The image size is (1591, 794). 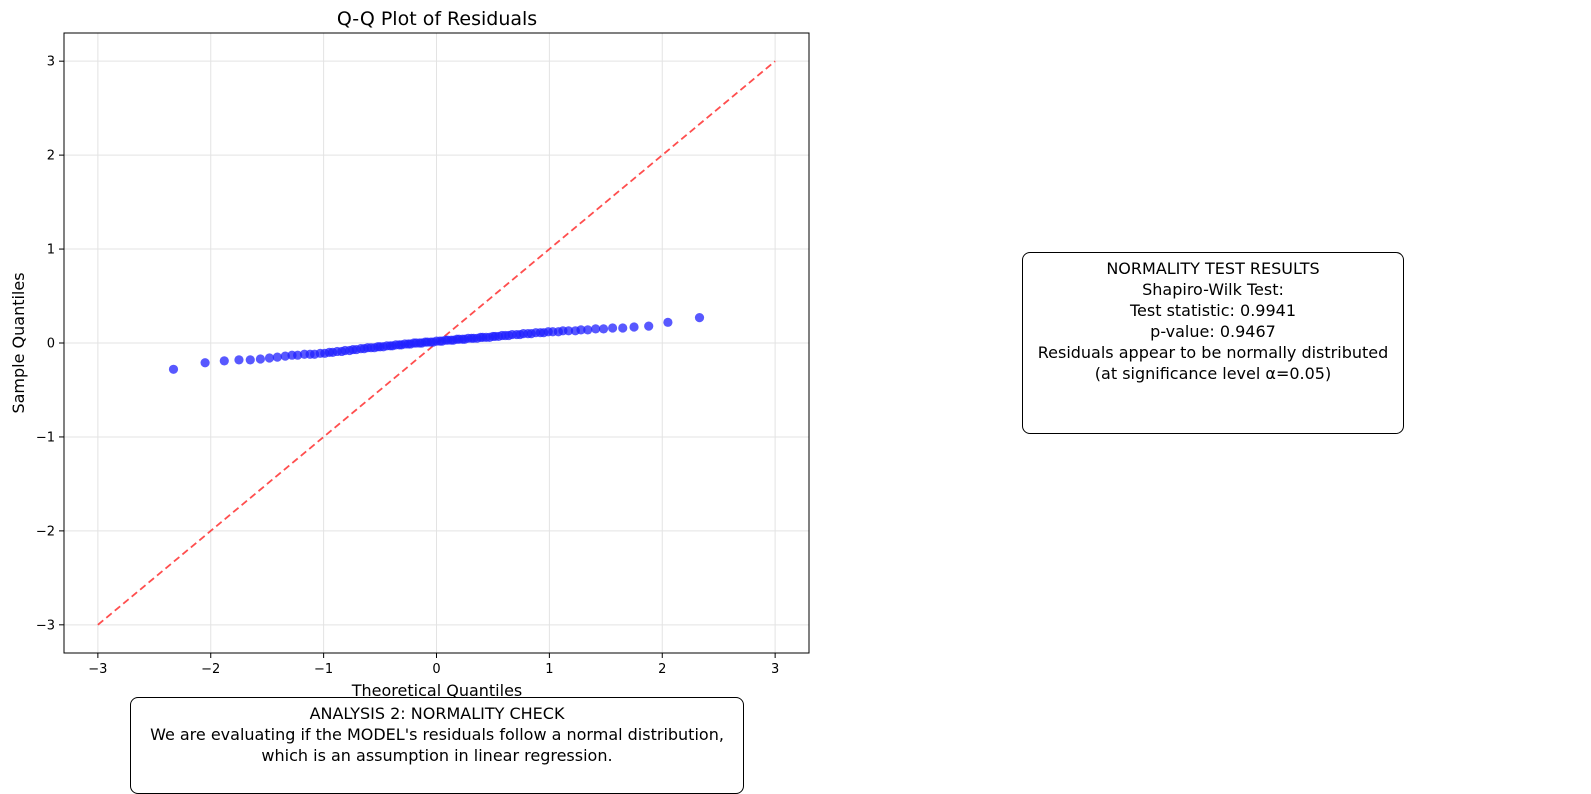 What do you see at coordinates (51, 344) in the screenshot?
I see `y-tick-label: 0` at bounding box center [51, 344].